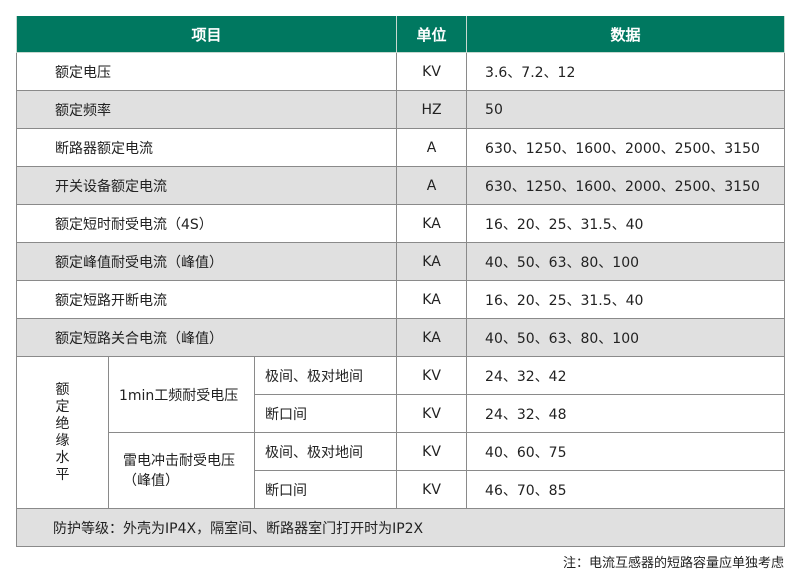 This screenshot has height=586, width=800. Describe the element at coordinates (673, 563) in the screenshot. I see `footnote: 注：电流互感器的短路容量应单独考虑` at that location.